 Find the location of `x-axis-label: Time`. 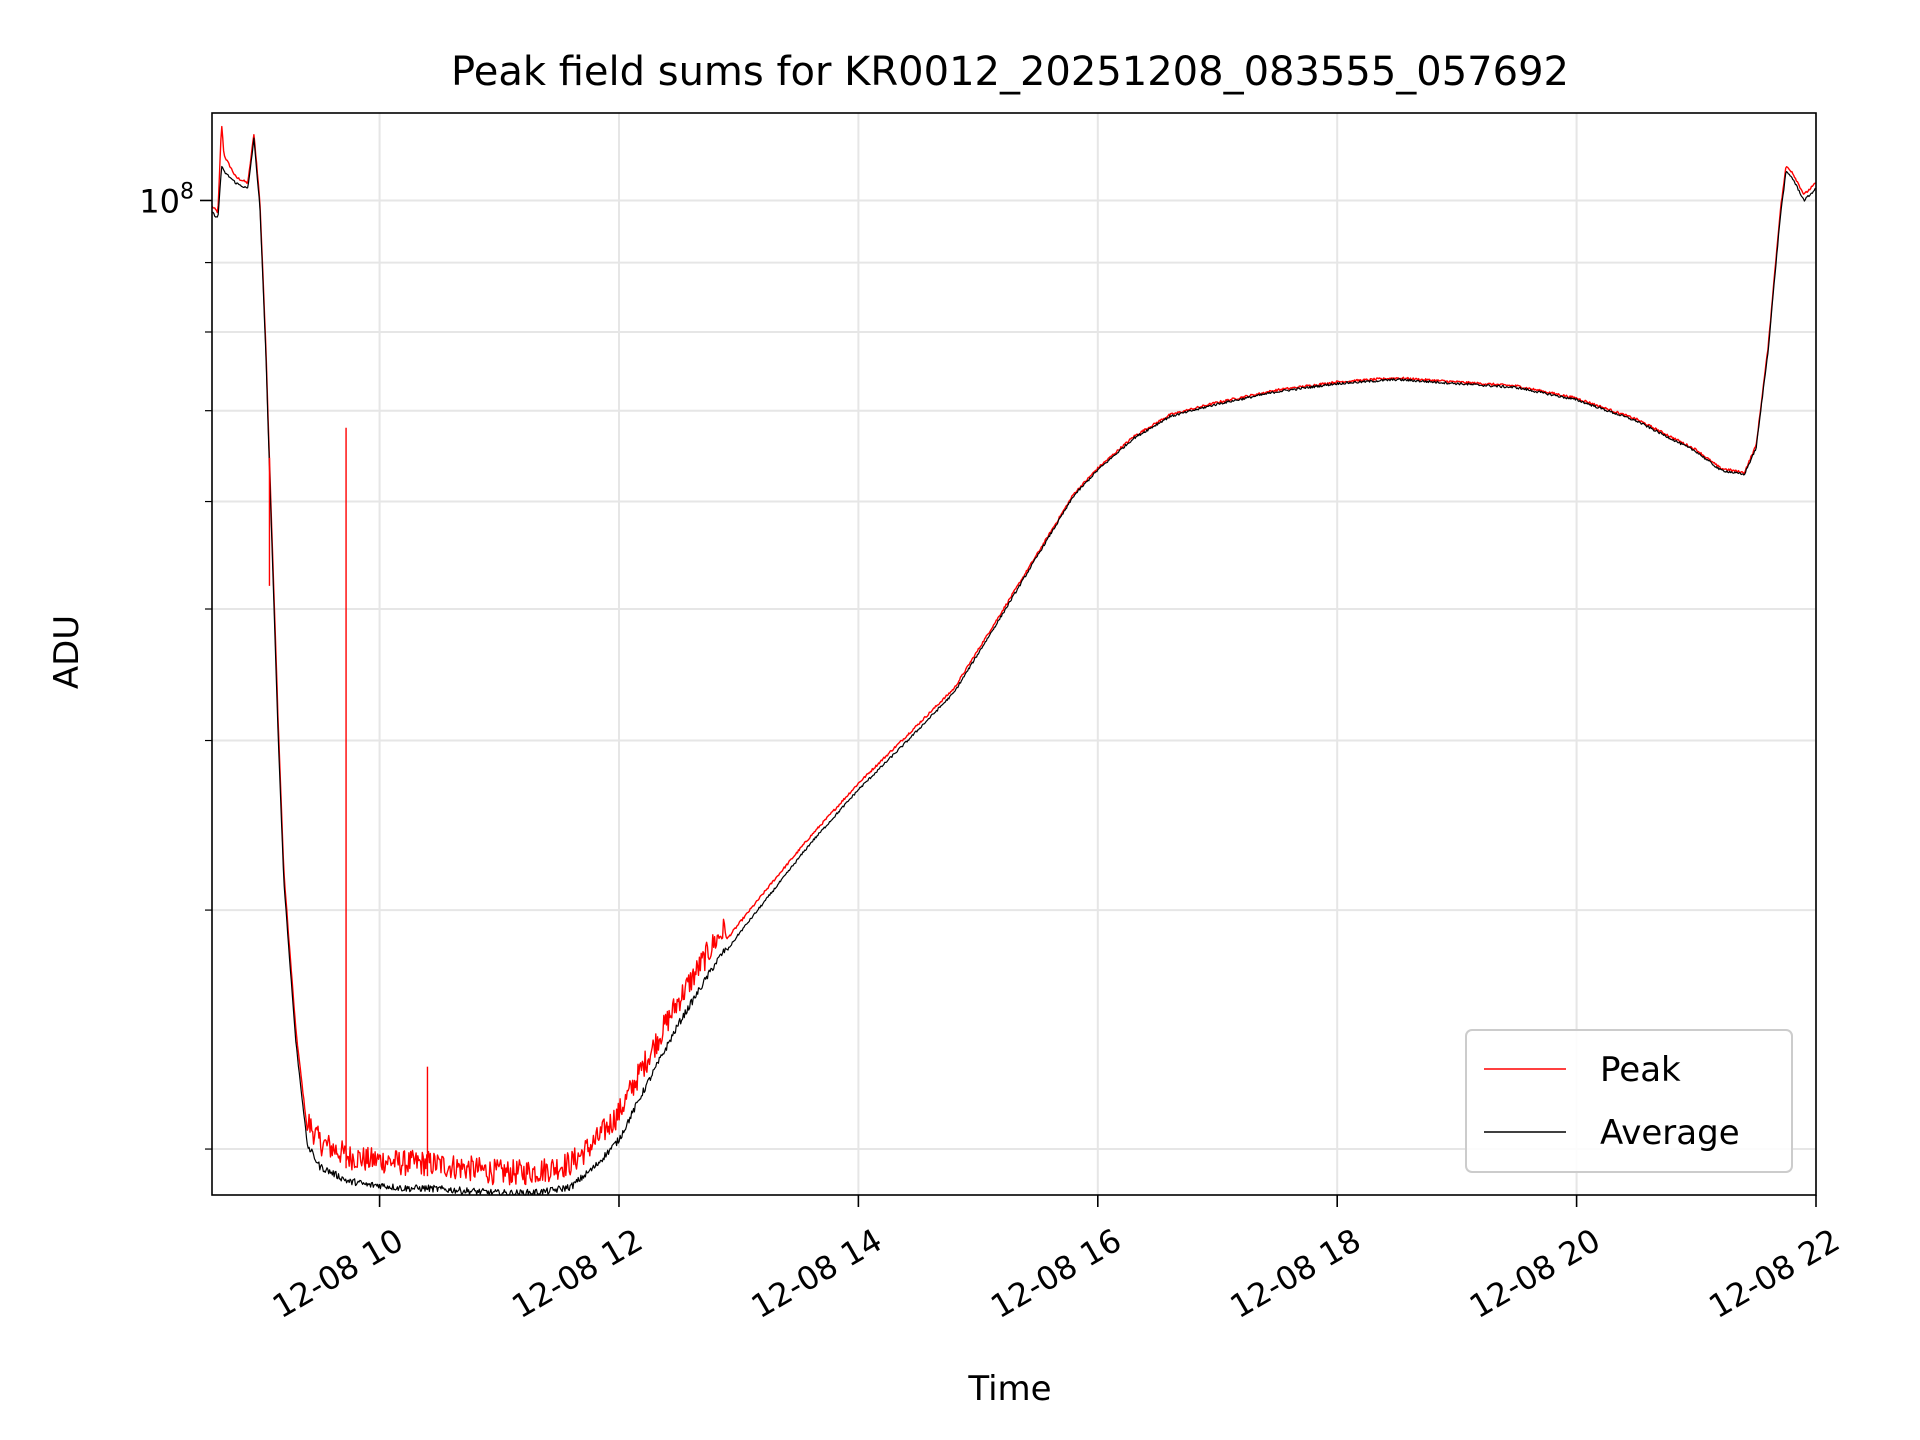

x-axis-label: Time is located at coordinates (1009, 1389).